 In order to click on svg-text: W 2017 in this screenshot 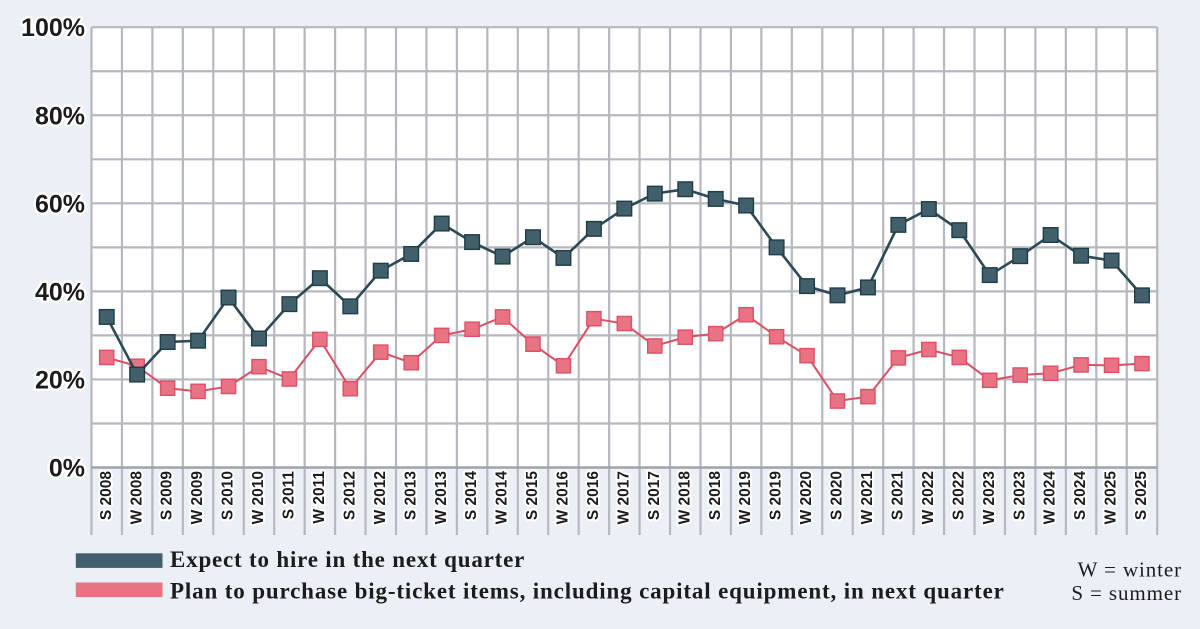, I will do `click(623, 497)`.